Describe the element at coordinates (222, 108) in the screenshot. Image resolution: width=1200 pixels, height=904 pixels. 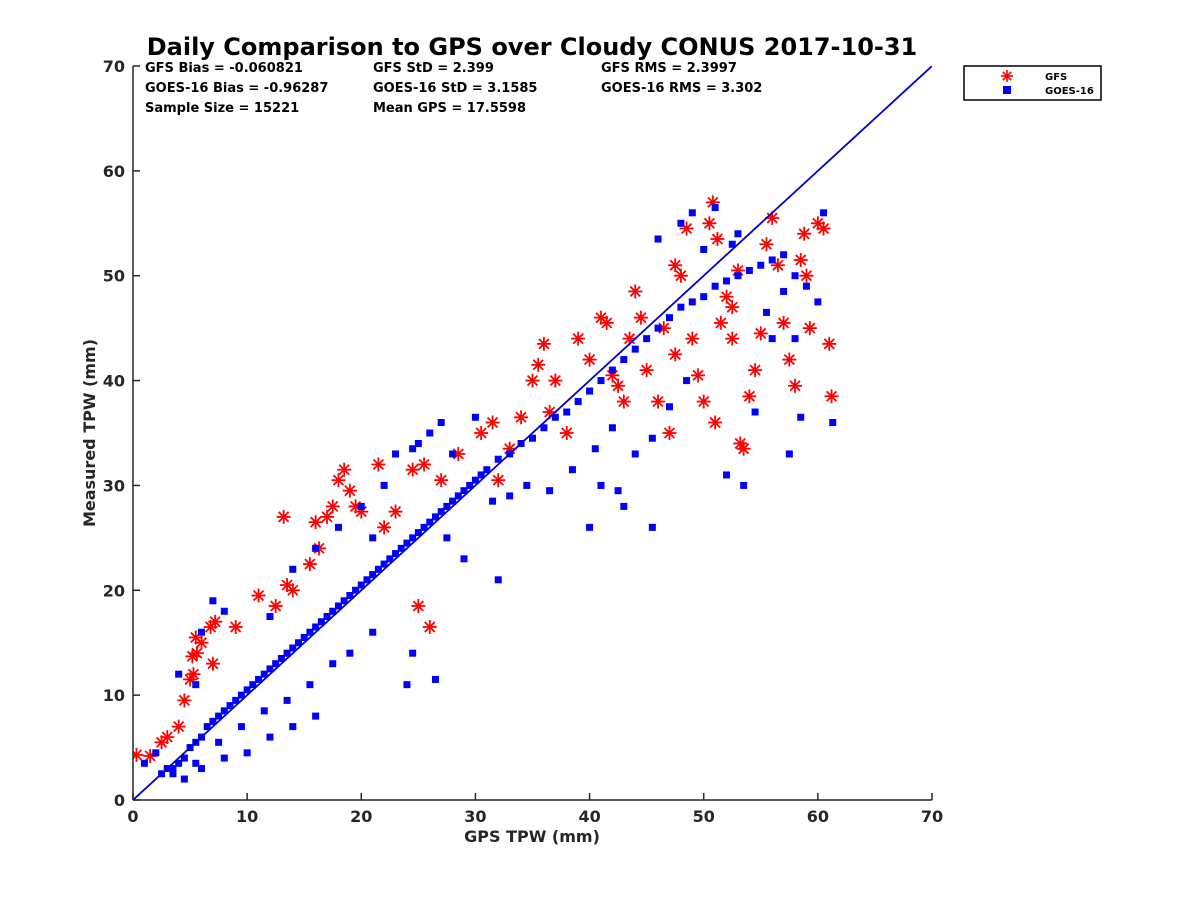
I see `stat-text: Sample Size = 15221` at that location.